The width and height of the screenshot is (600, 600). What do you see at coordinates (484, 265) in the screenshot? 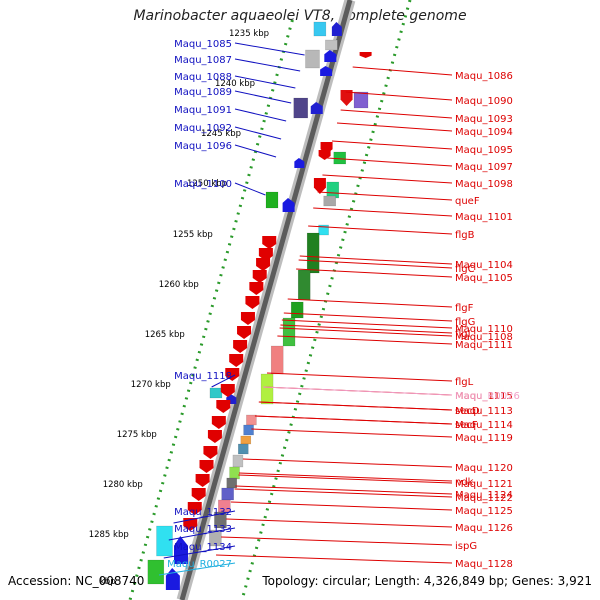
I see `right-gene-label: Maqu_1104` at bounding box center [484, 265].